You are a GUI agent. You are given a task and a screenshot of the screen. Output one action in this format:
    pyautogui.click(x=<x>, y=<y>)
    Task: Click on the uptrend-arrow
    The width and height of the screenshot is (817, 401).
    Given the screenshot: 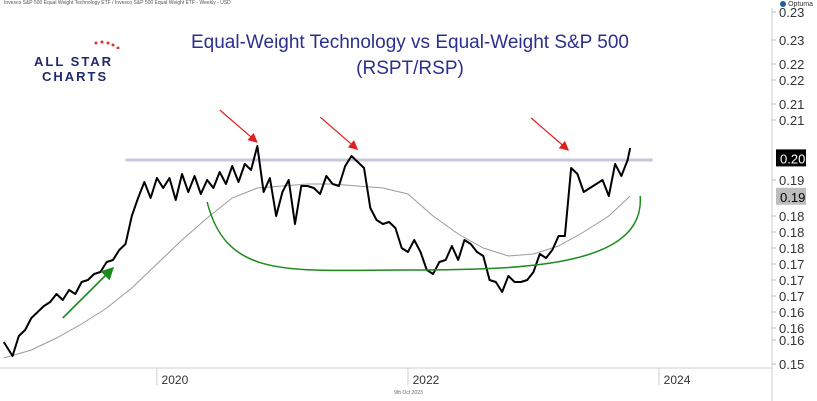 What is the action you would take?
    pyautogui.click(x=88, y=292)
    